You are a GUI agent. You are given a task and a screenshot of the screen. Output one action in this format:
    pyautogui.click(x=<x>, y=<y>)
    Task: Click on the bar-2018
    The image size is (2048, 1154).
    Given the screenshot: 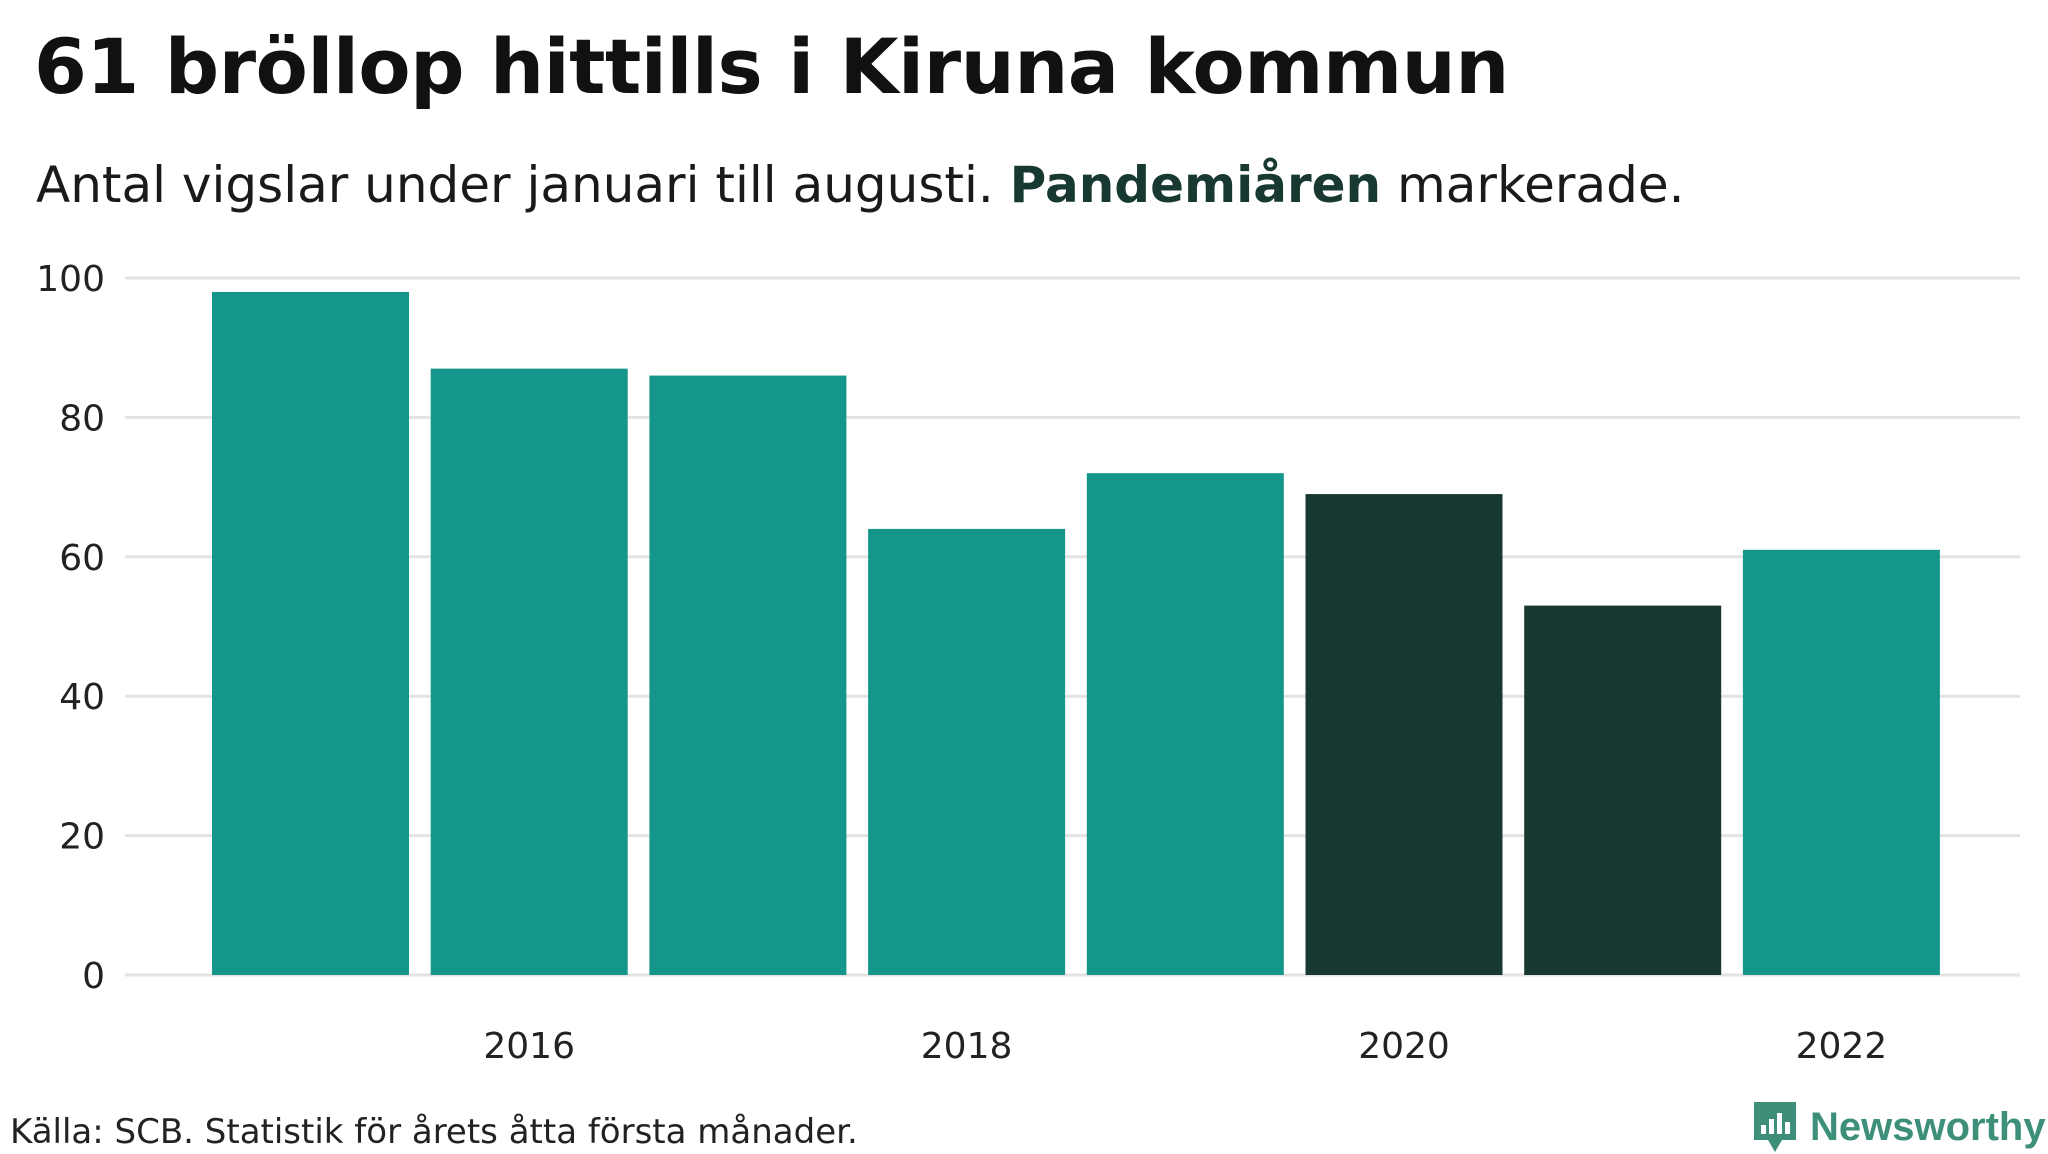 What is the action you would take?
    pyautogui.click(x=967, y=751)
    